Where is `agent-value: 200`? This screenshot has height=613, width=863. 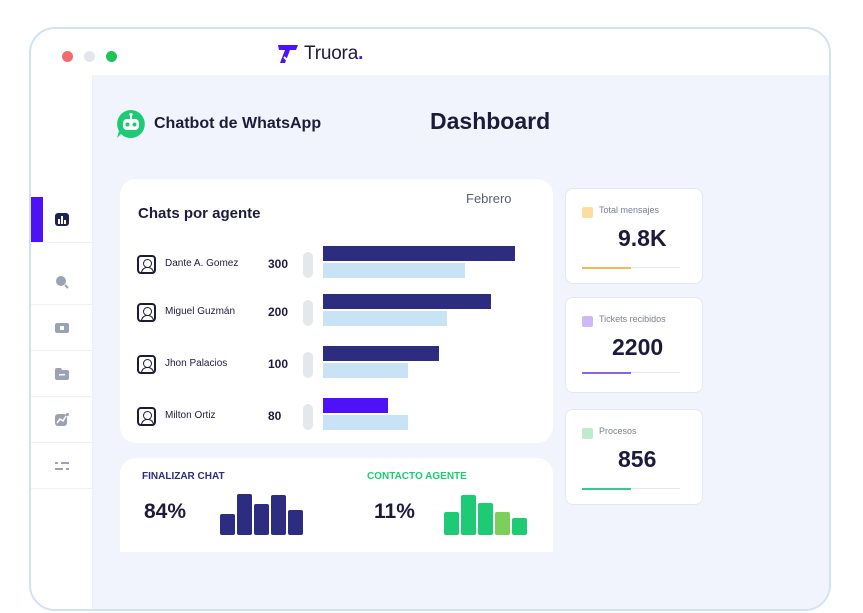 agent-value: 200 is located at coordinates (278, 312).